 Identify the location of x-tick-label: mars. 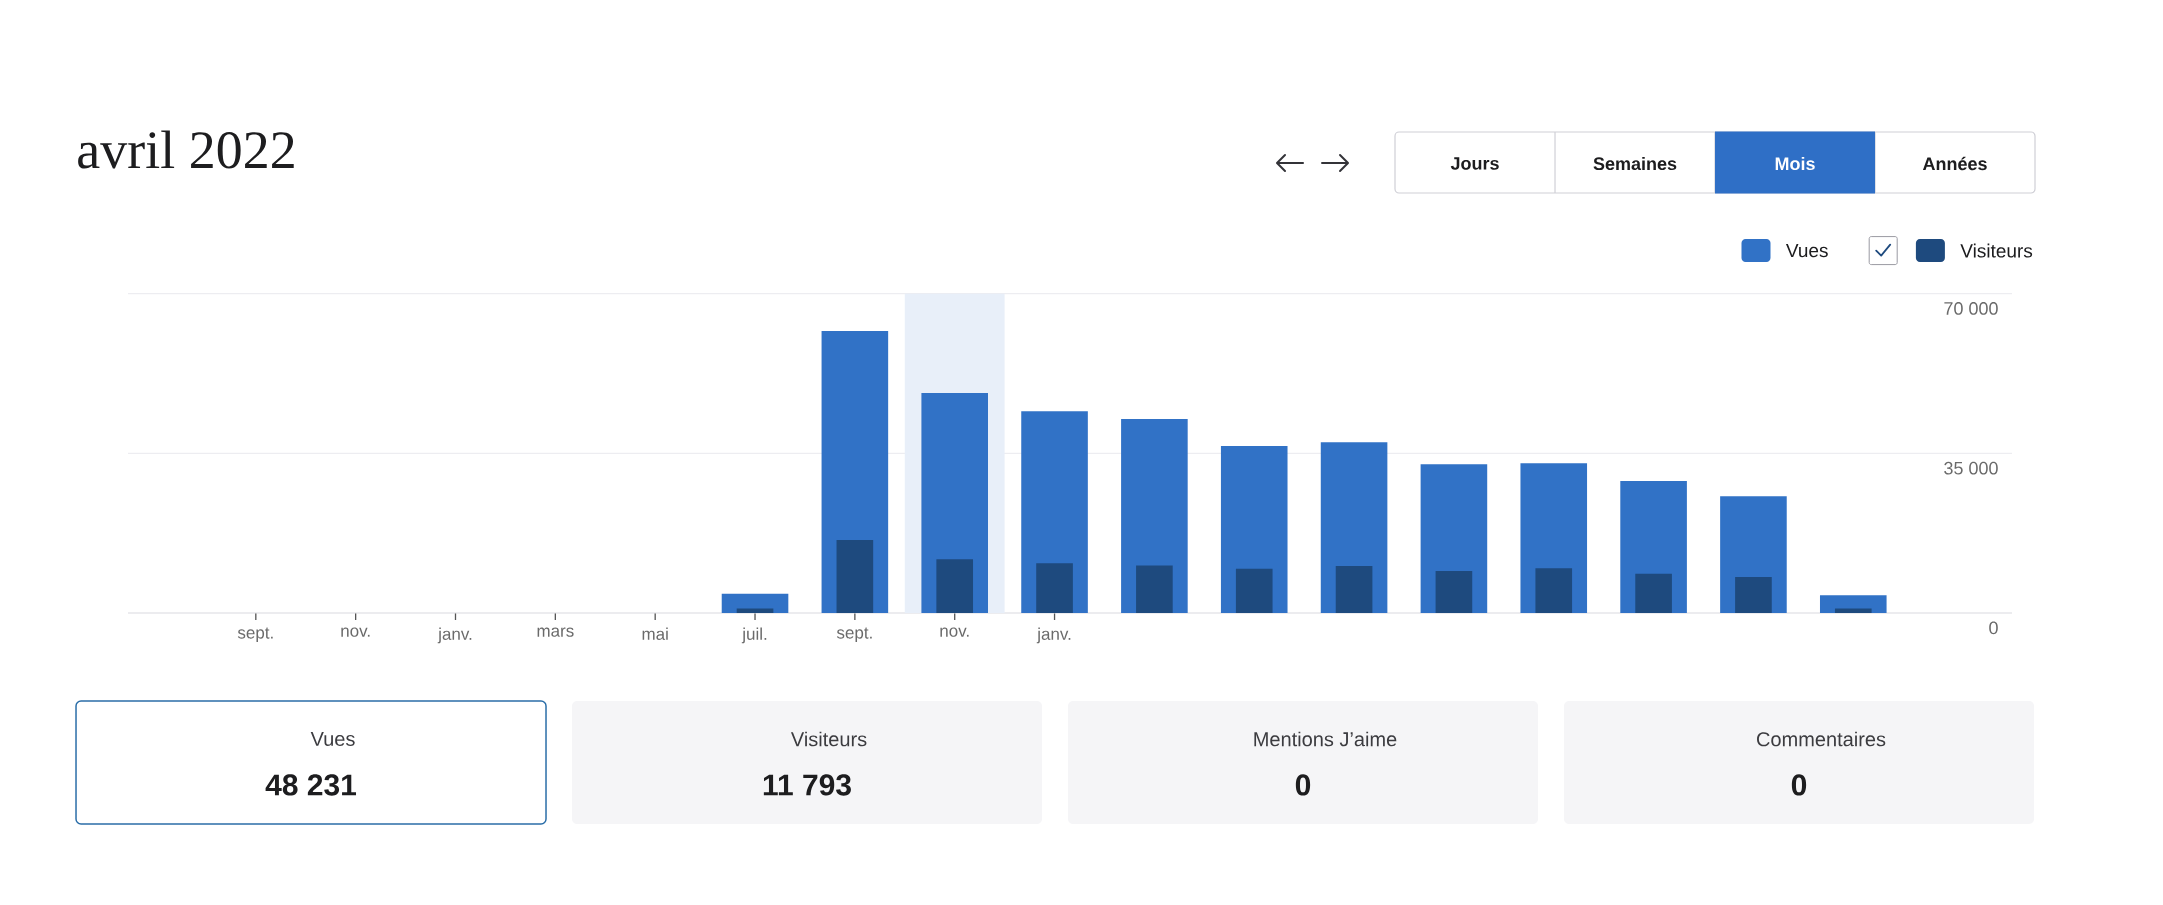
(555, 632).